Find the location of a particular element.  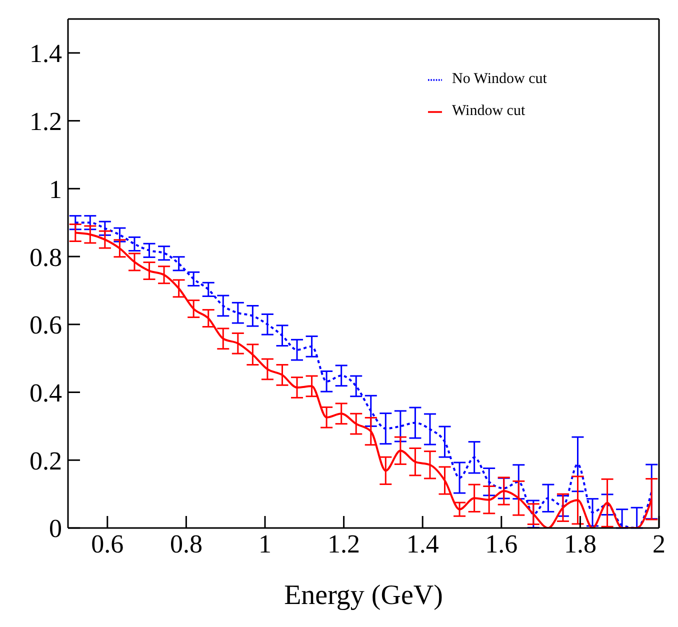

y-tick-label: 1 is located at coordinates (55, 189).